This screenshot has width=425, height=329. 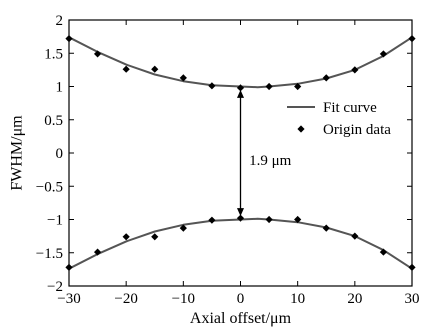 What do you see at coordinates (17, 153) in the screenshot?
I see `y-axis-label: FWHM/μm` at bounding box center [17, 153].